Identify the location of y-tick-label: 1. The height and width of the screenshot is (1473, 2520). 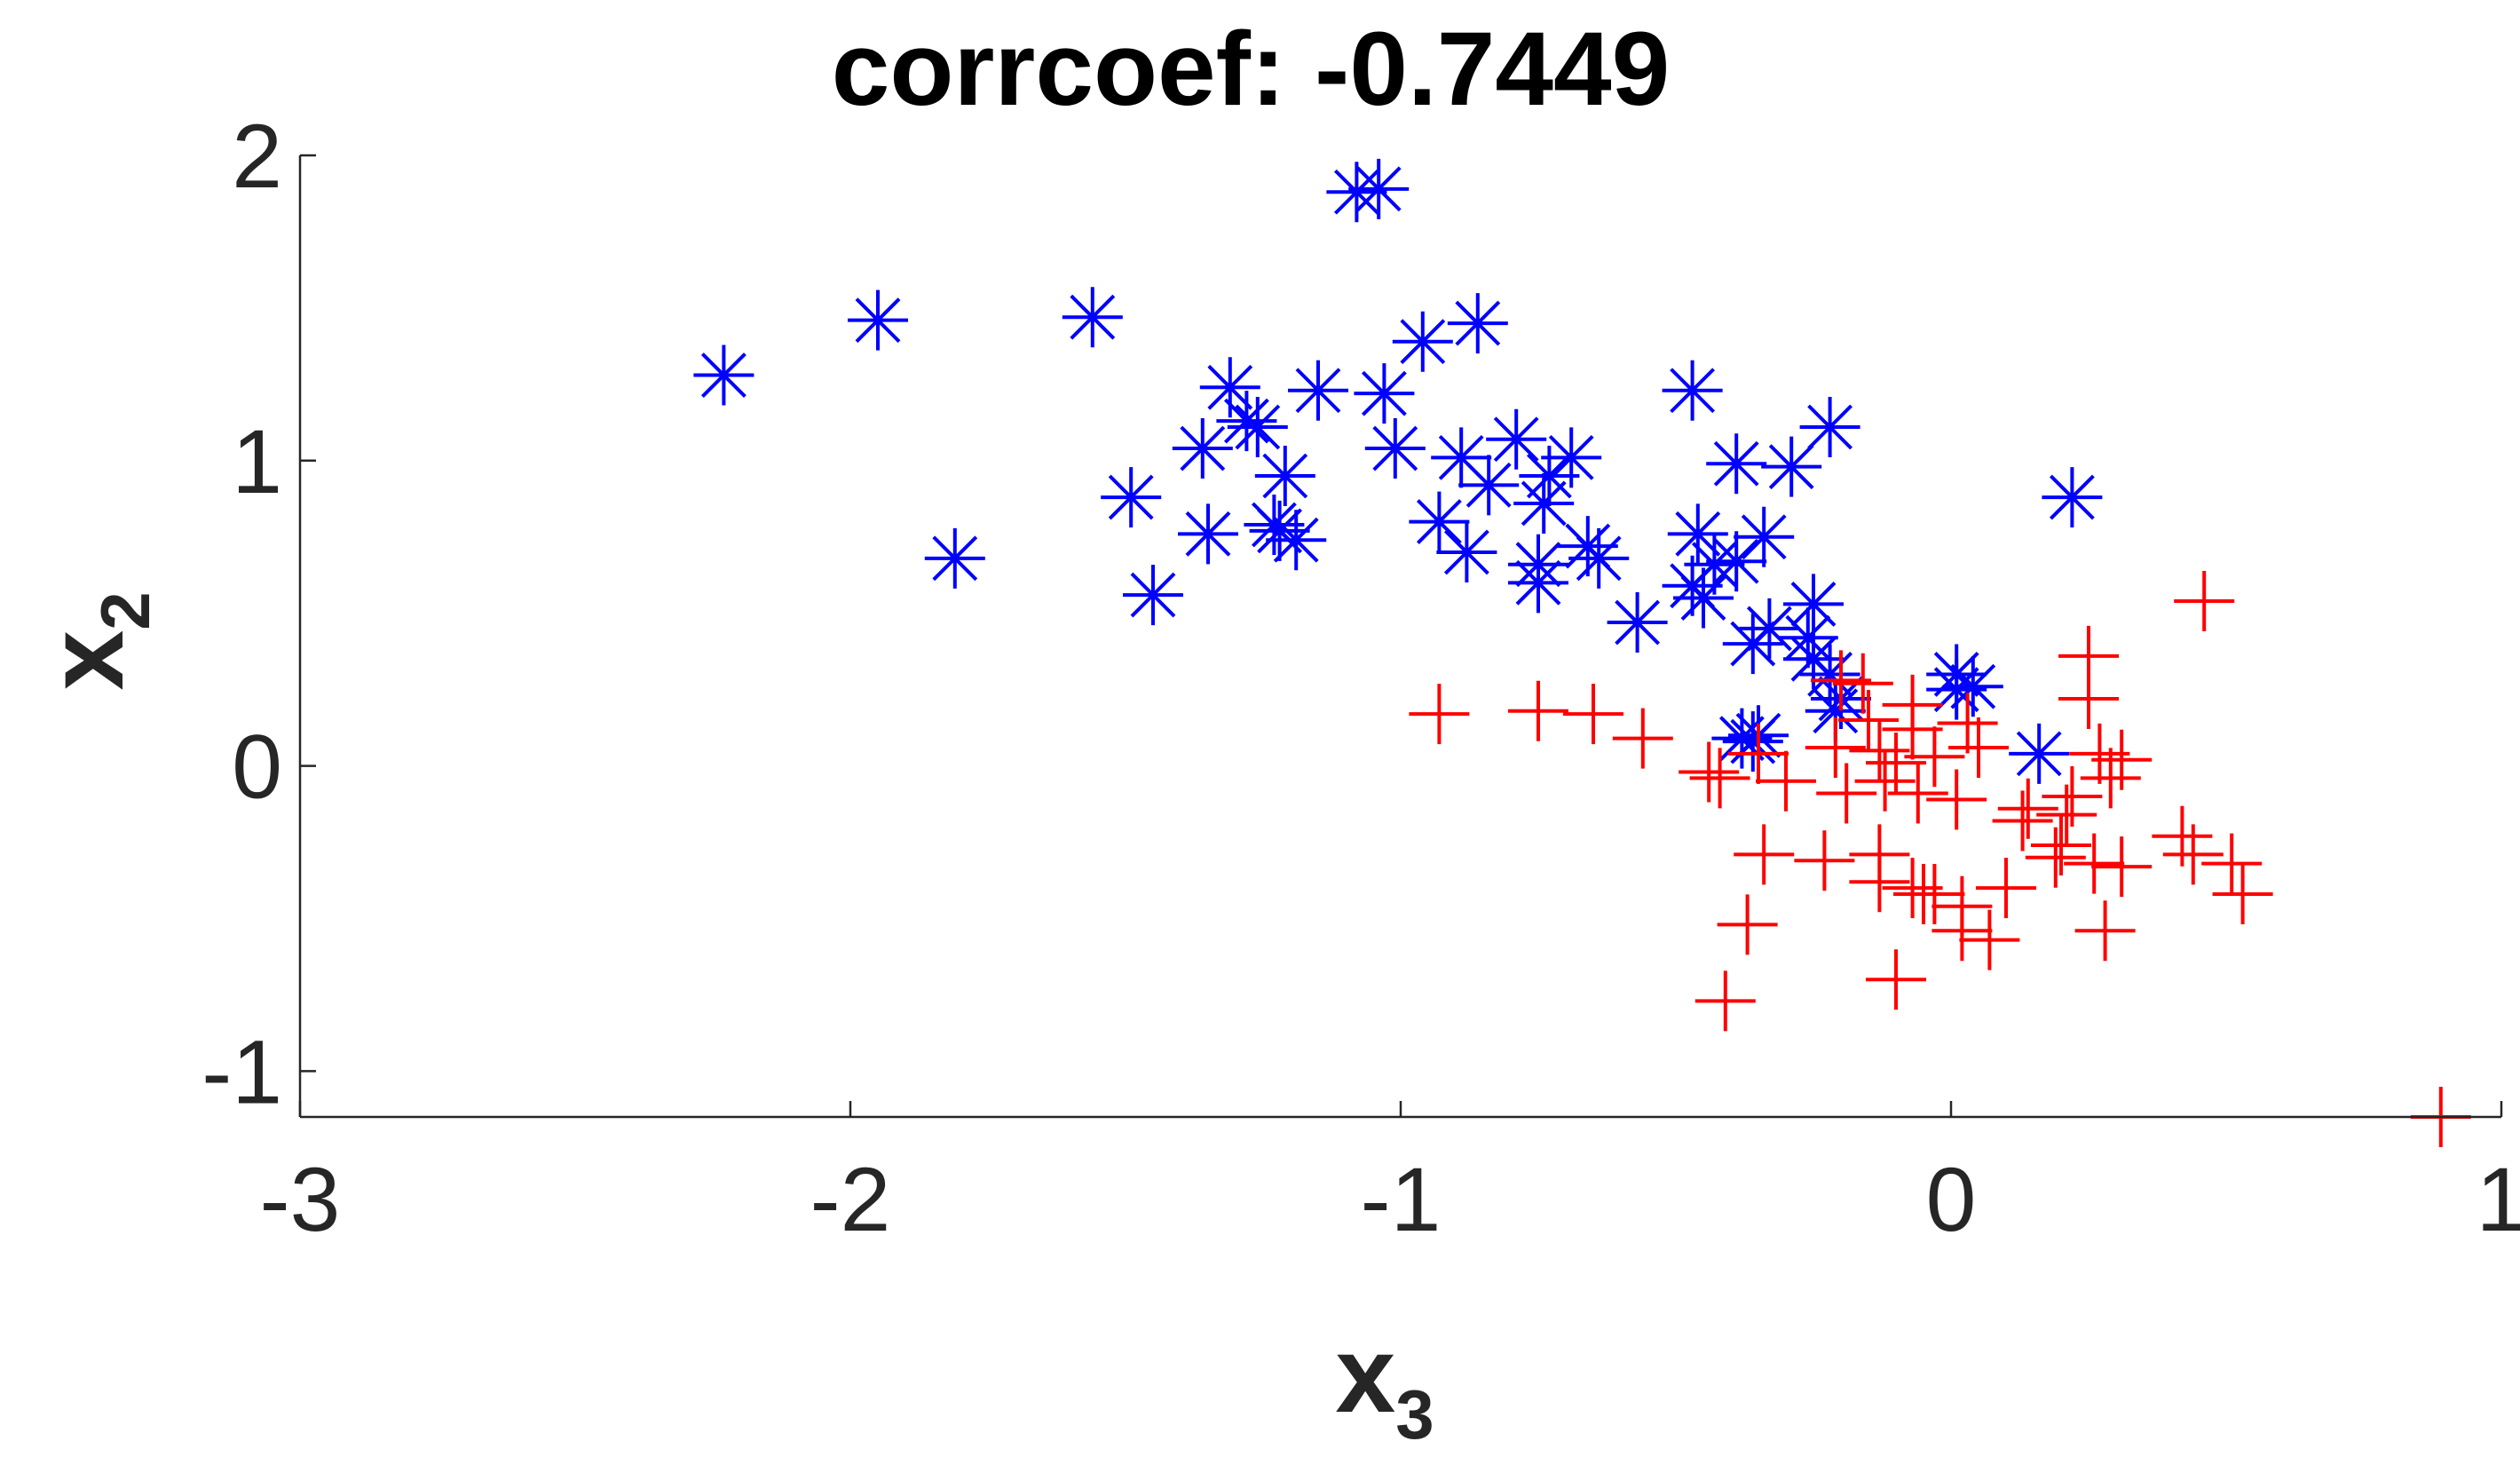
(257, 461).